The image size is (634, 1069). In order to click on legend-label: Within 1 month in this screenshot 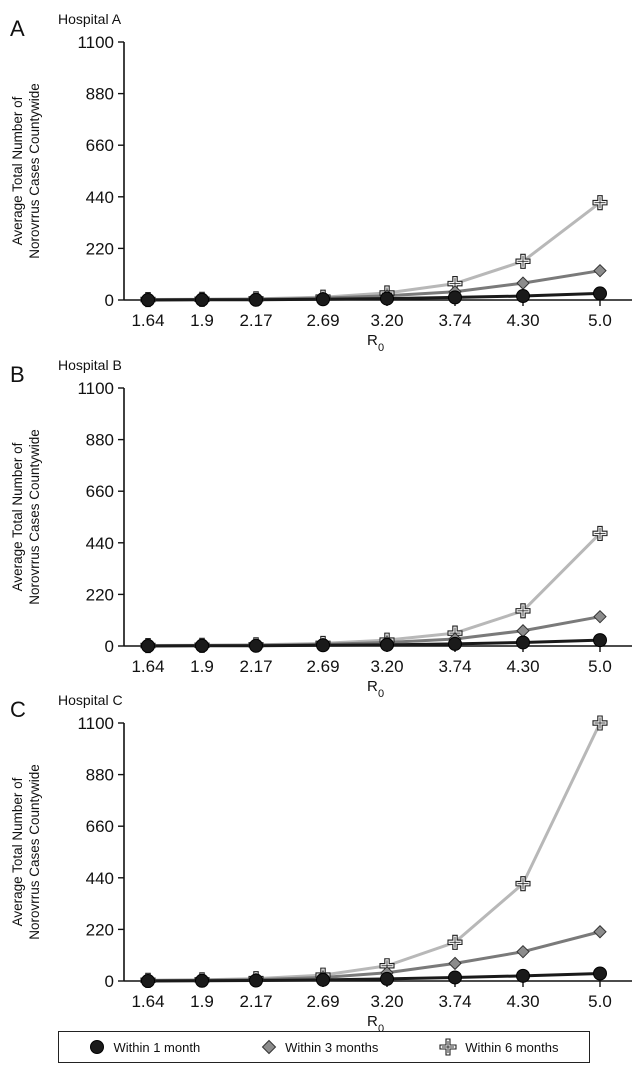, I will do `click(157, 1047)`.